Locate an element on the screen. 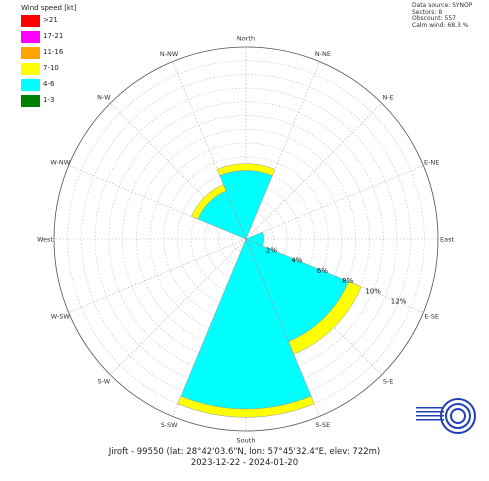 This screenshot has height=481, width=489. legend-item: 4-6 is located at coordinates (61, 85).